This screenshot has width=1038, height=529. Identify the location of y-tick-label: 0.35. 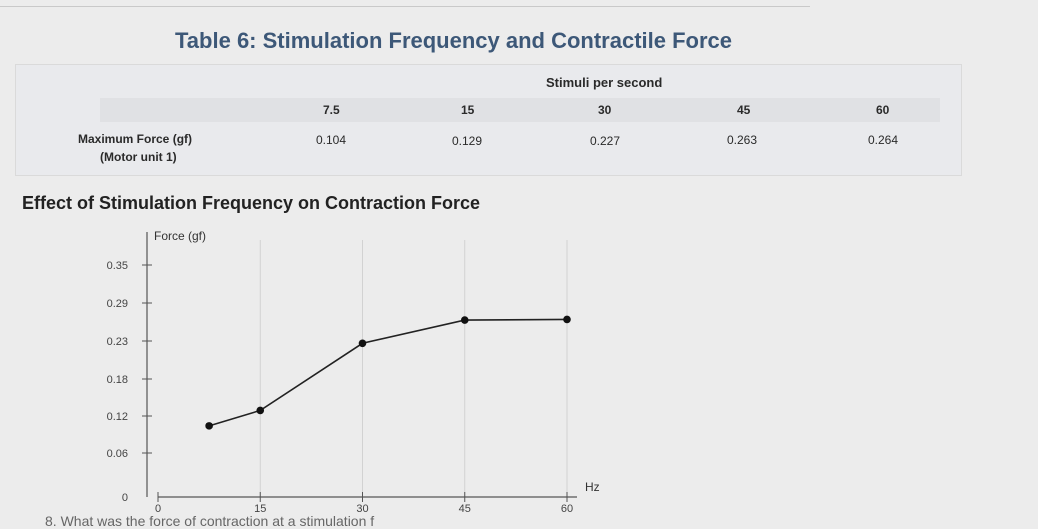
(117, 266).